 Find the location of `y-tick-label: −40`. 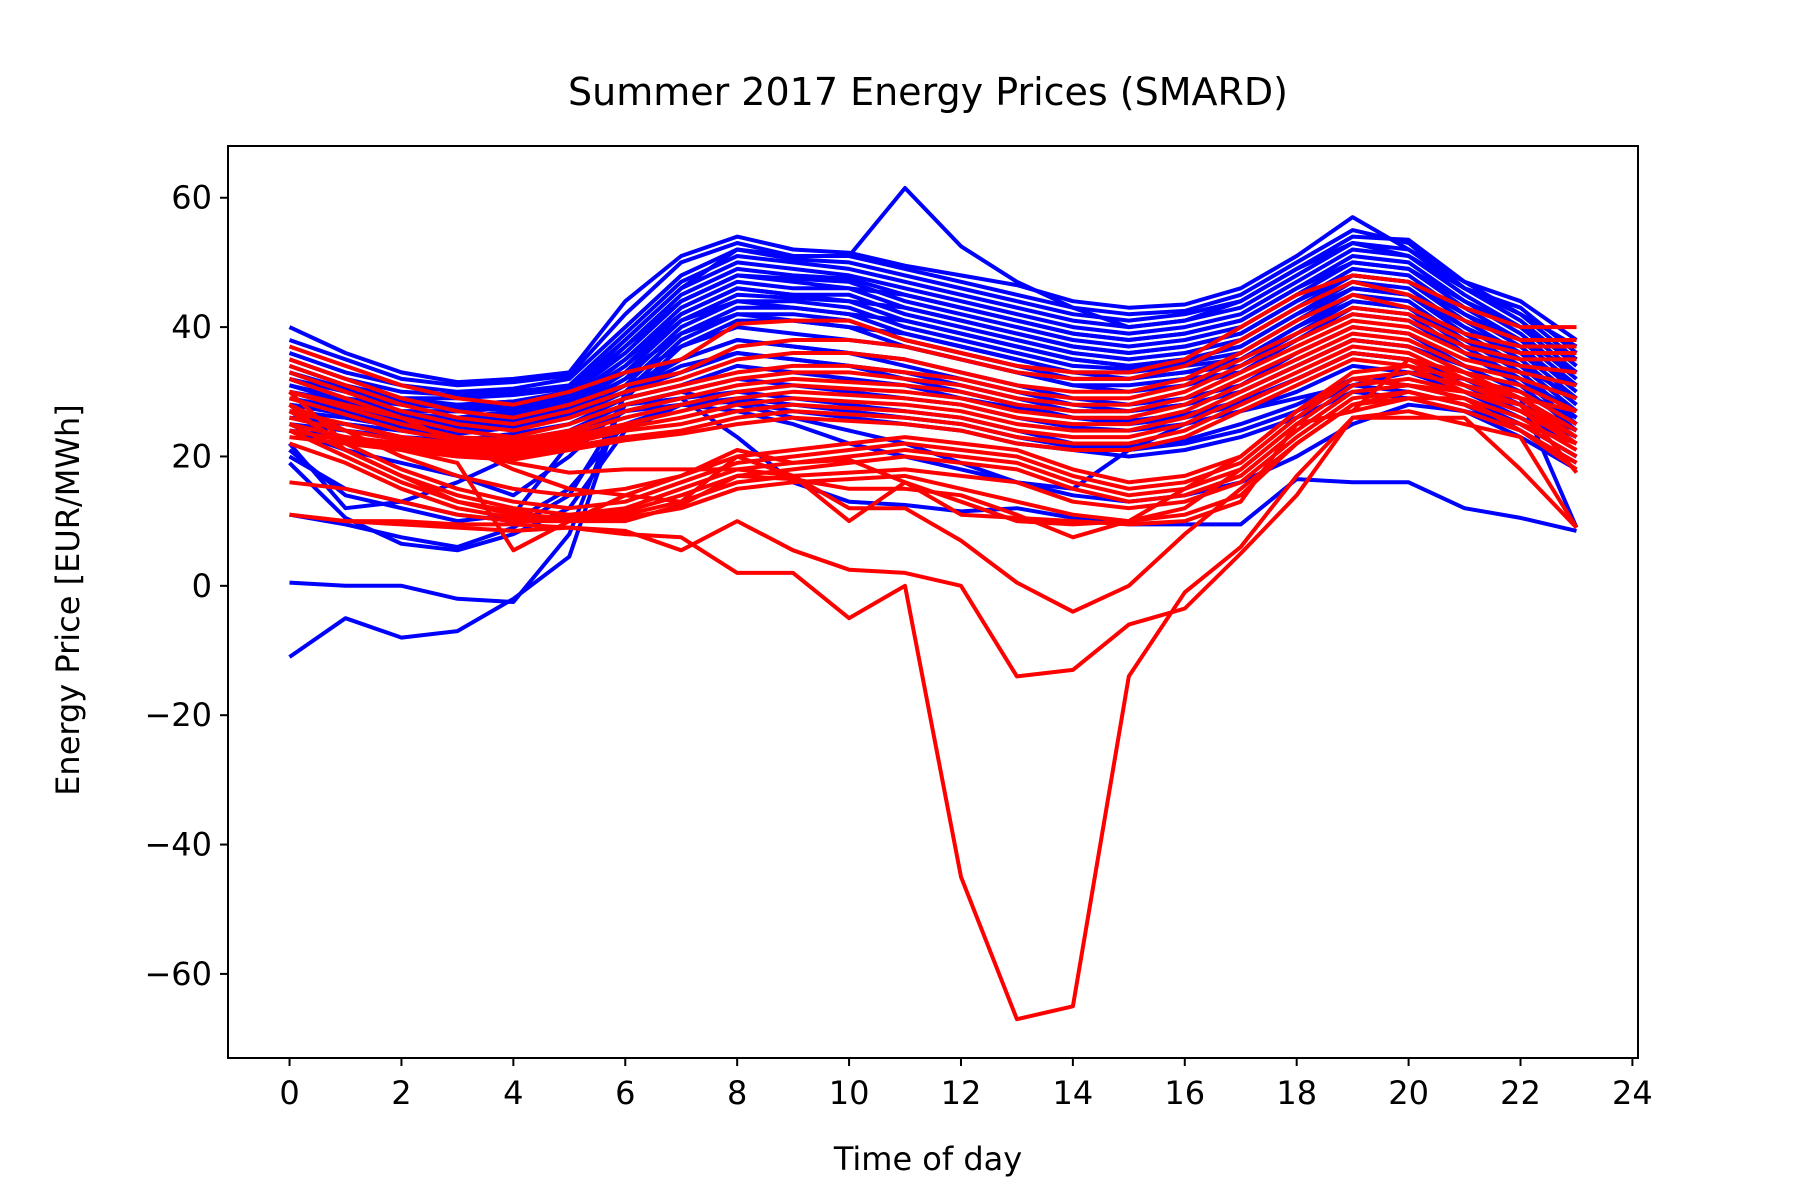

y-tick-label: −40 is located at coordinates (178, 845).